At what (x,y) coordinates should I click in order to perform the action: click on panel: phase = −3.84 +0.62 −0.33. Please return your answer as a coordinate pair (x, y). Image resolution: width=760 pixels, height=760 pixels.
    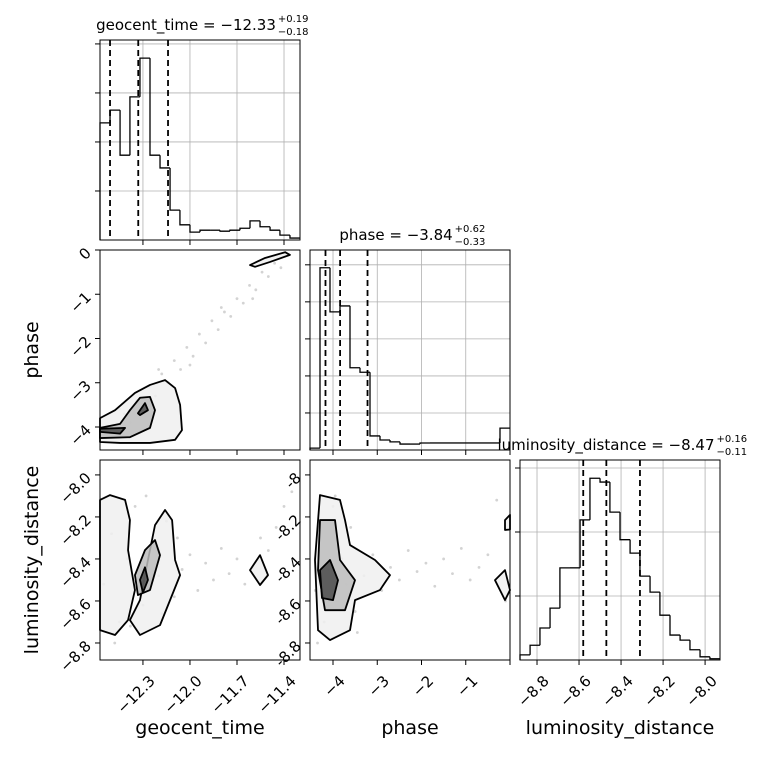
    Looking at the image, I should click on (408, 339).